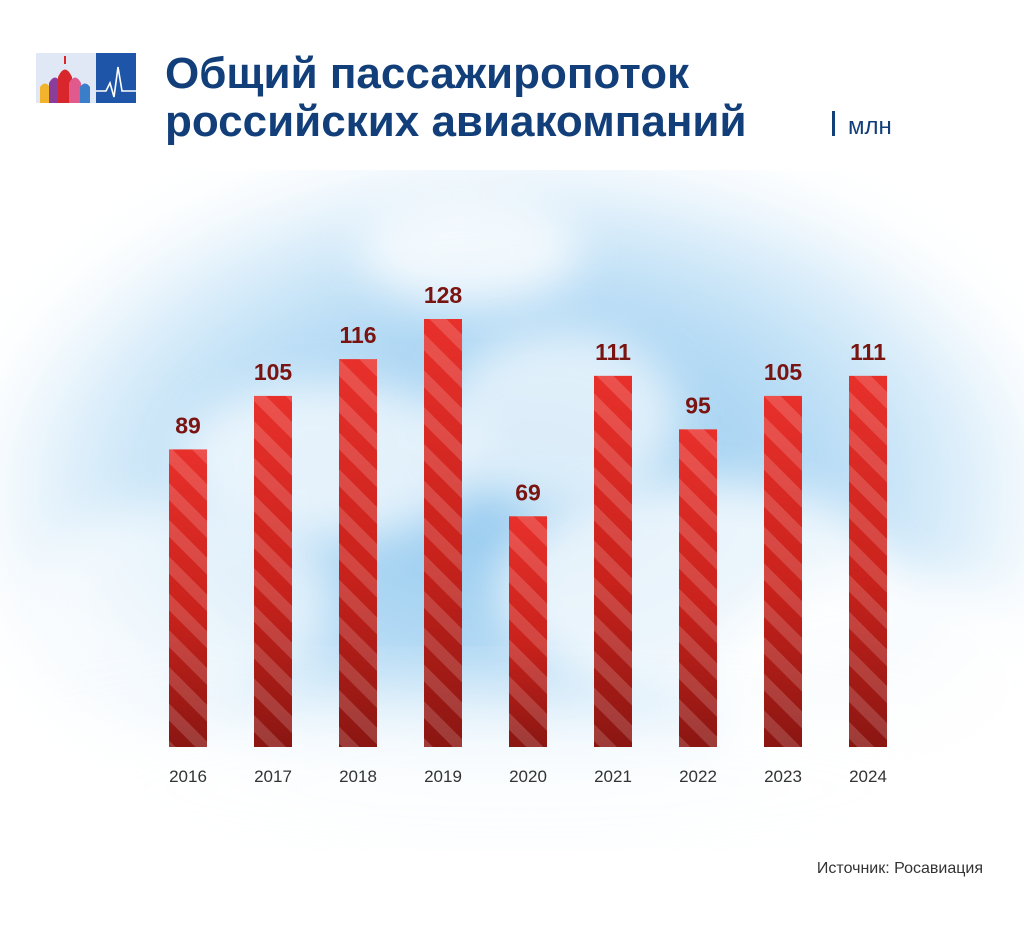 Image resolution: width=1024 pixels, height=951 pixels. I want to click on value-label-2020: 69, so click(528, 492).